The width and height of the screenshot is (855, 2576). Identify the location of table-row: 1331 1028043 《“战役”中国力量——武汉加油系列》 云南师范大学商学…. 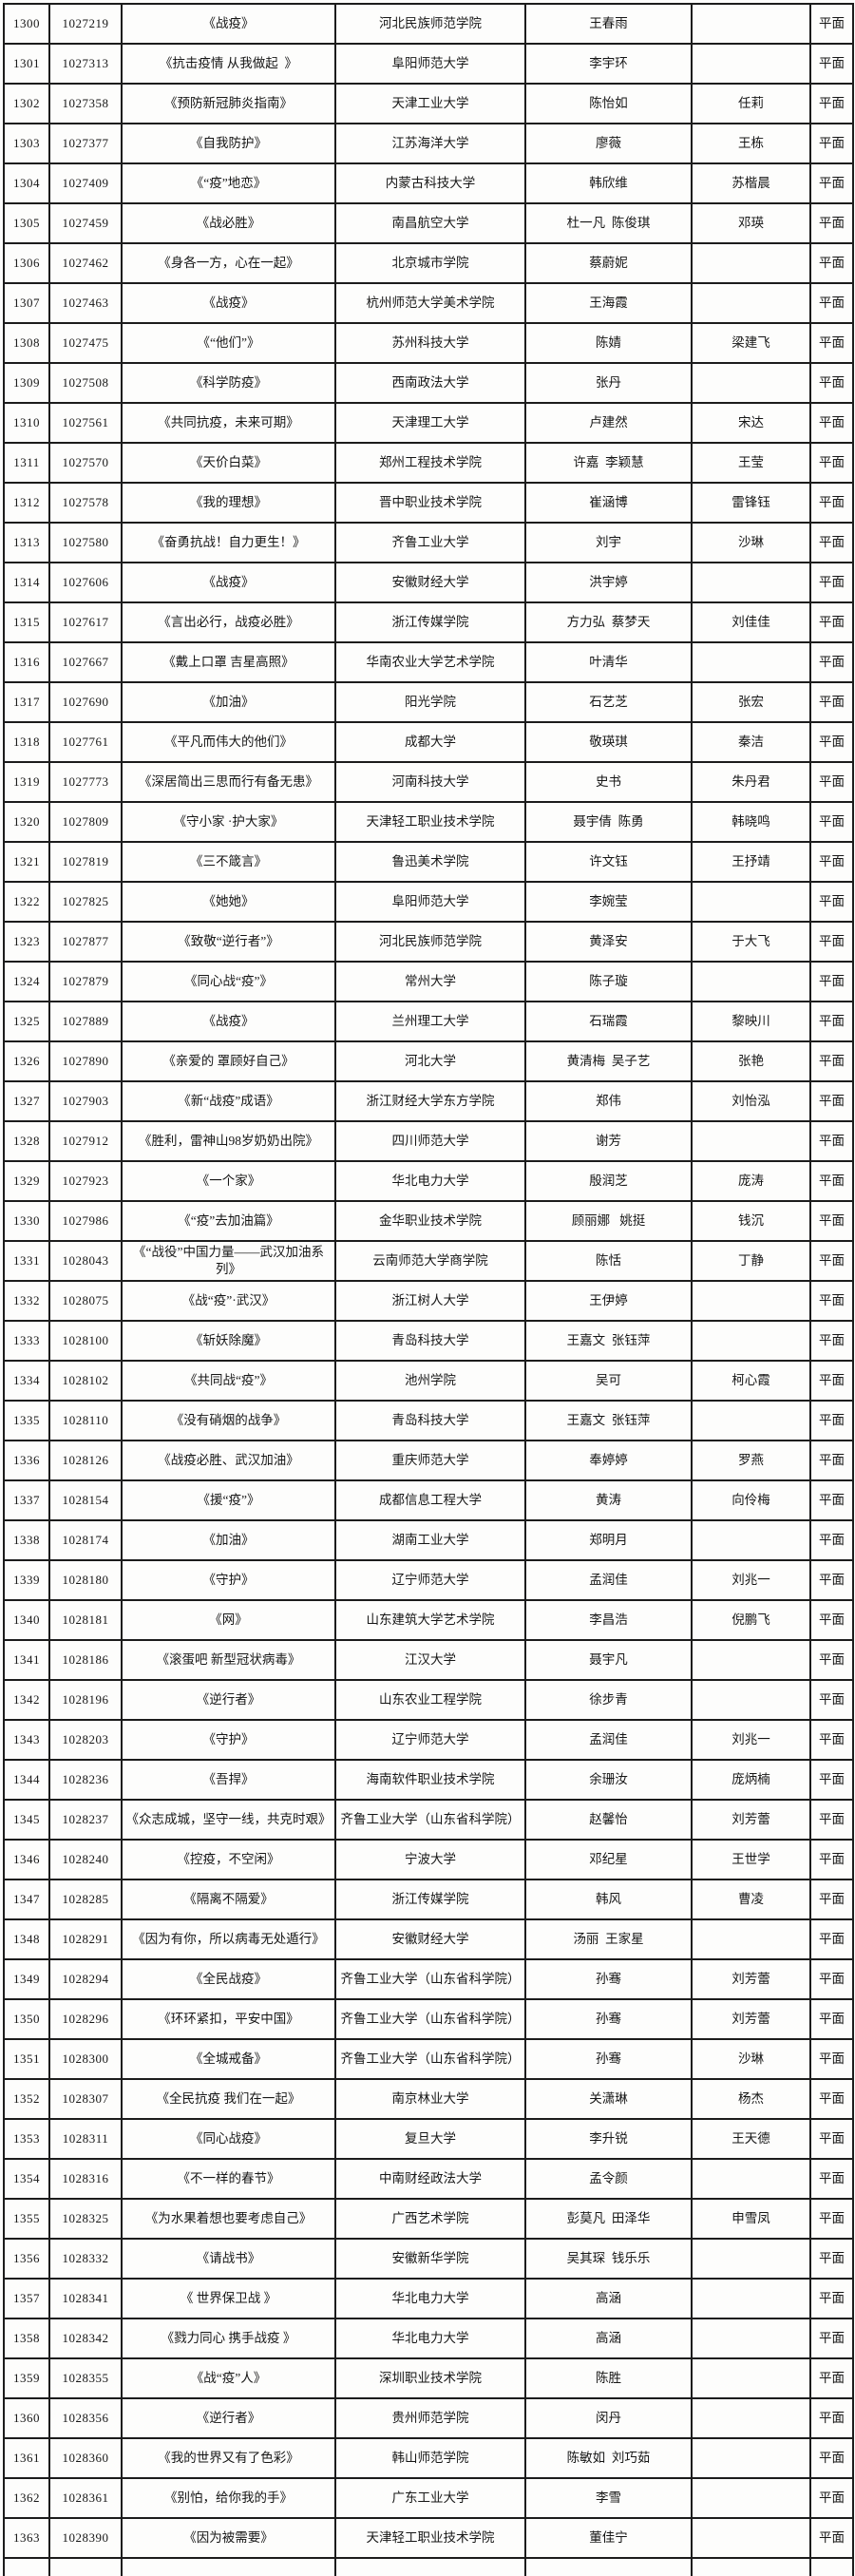
(428, 1261).